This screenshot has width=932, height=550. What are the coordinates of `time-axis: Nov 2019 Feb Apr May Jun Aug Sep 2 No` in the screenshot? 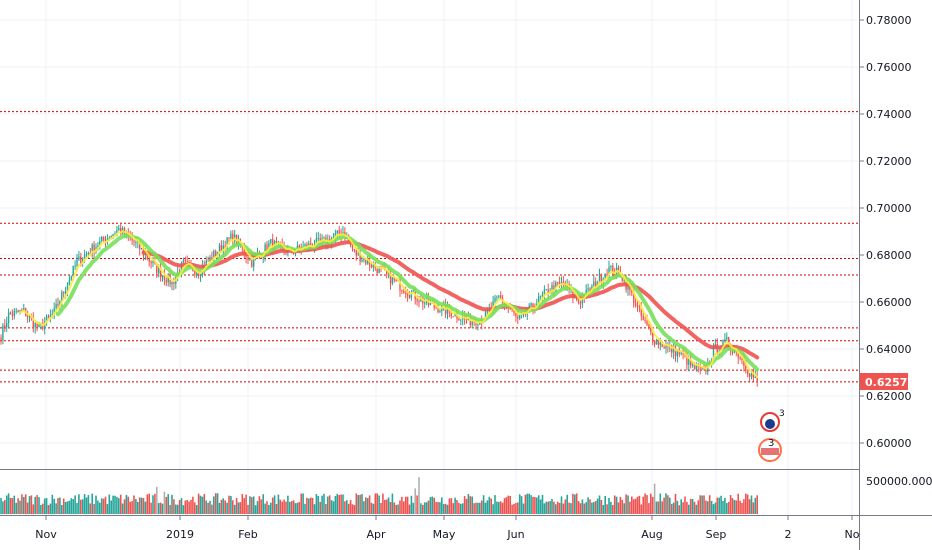 It's located at (447, 528).